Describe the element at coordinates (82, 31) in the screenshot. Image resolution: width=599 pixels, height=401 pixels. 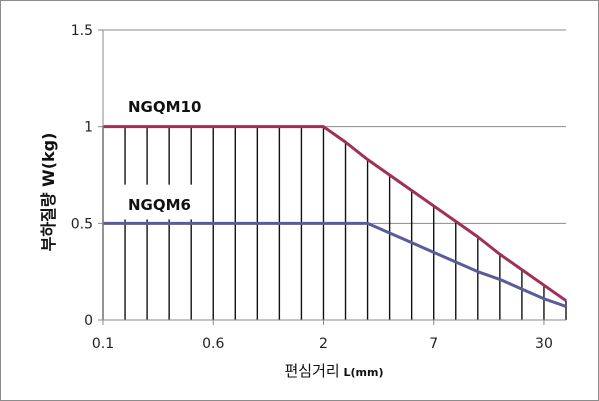
I see `y-tick-label-3: 1.5` at that location.